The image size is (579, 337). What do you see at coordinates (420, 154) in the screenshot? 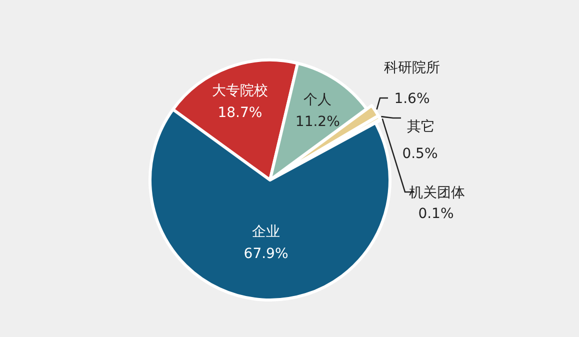
I see `data-label: 0.5%` at bounding box center [420, 154].